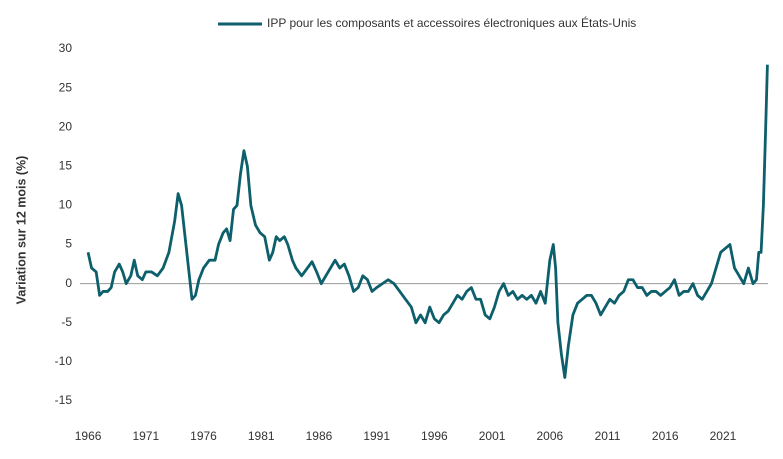  What do you see at coordinates (608, 436) in the screenshot?
I see `x-tick-label: 2011` at bounding box center [608, 436].